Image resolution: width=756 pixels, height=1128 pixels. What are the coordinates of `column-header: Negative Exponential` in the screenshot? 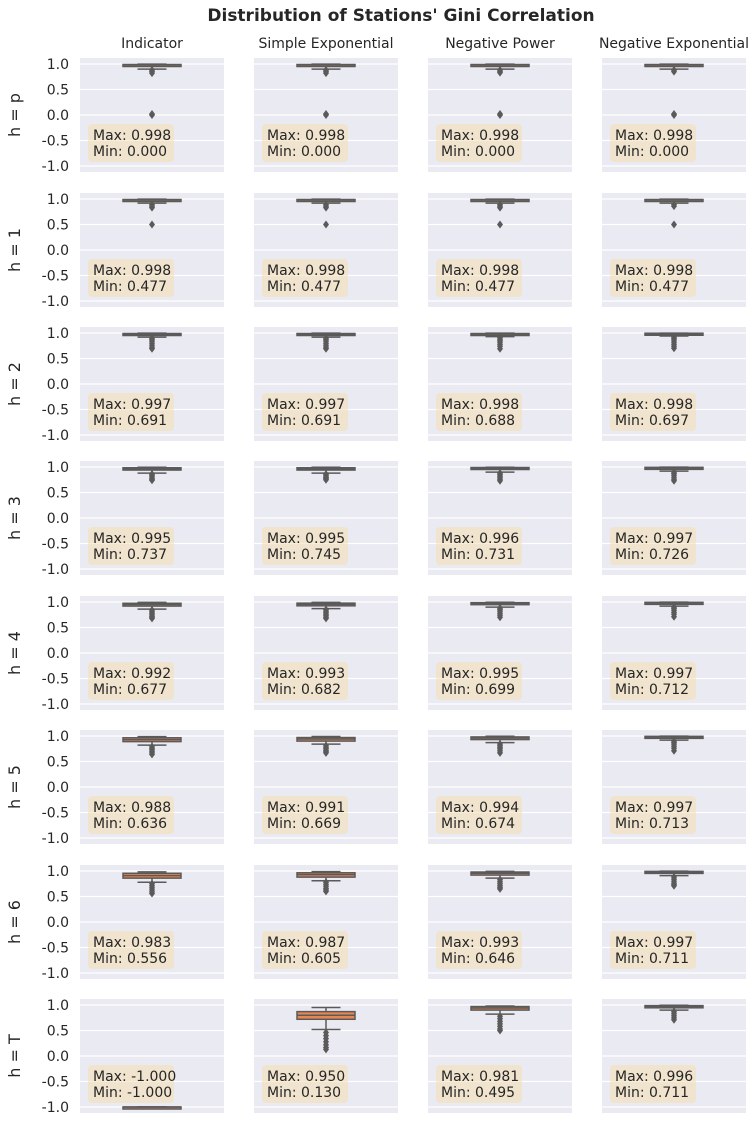 It's located at (674, 44).